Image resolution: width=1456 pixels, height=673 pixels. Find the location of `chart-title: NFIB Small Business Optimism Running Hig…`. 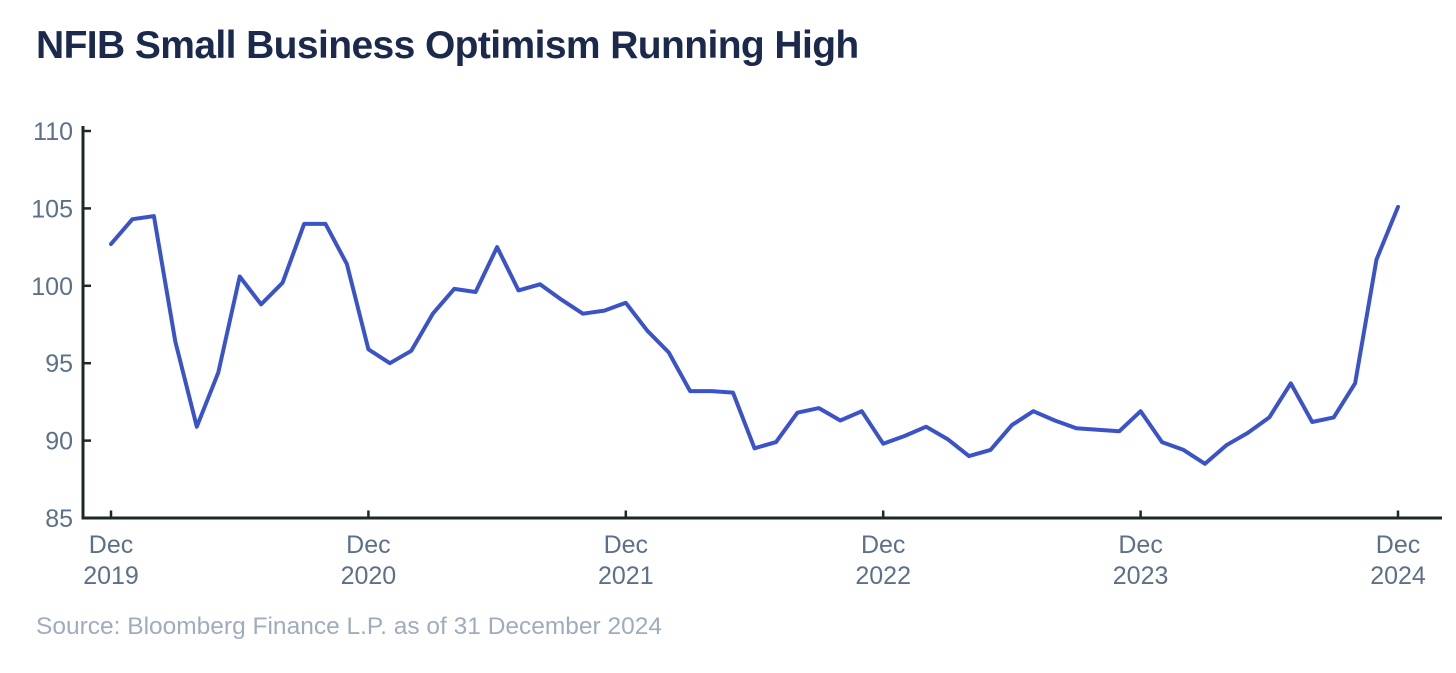

chart-title: NFIB Small Business Optimism Running Hig… is located at coordinates (447, 45).